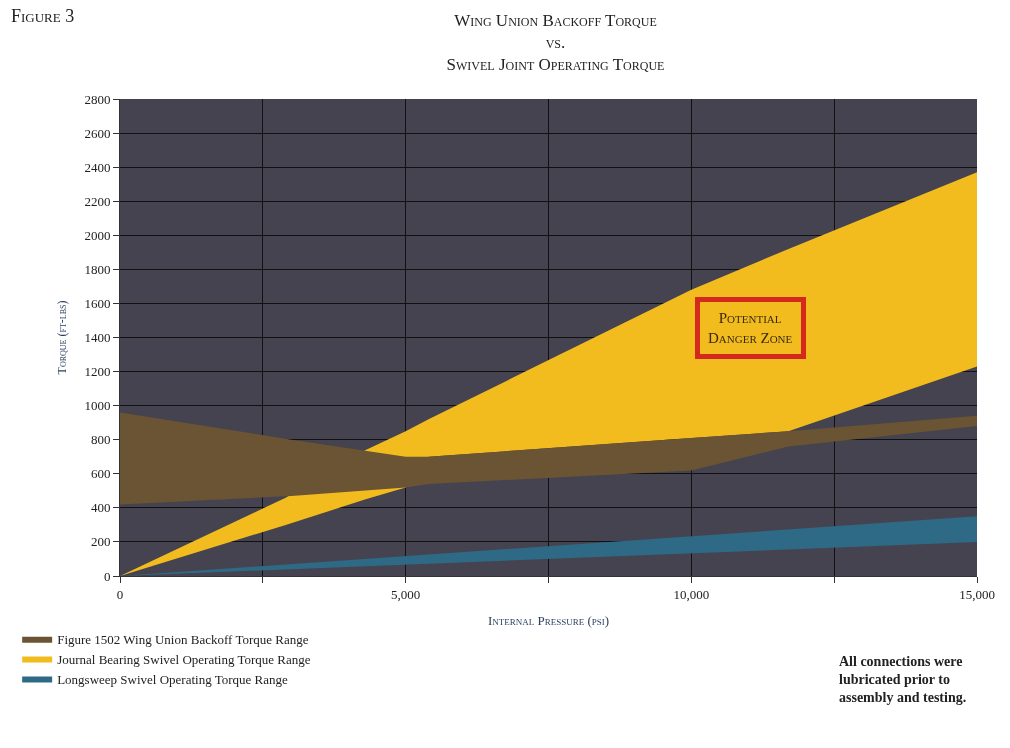 The height and width of the screenshot is (748, 1010). I want to click on y-tick-label: 200, so click(100, 542).